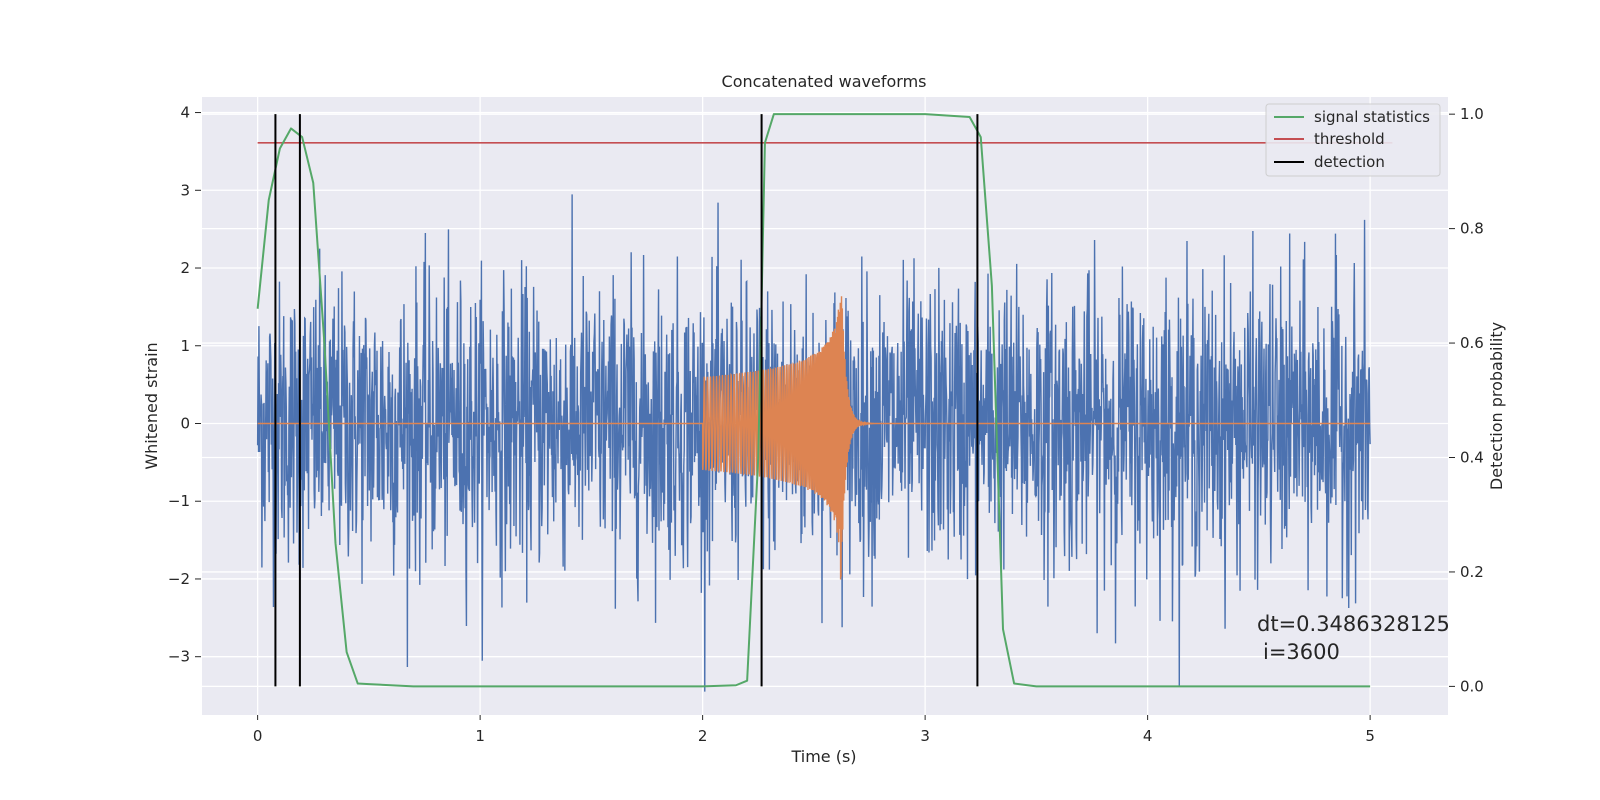 The height and width of the screenshot is (800, 1600). I want to click on y-tick-label: −3, so click(179, 657).